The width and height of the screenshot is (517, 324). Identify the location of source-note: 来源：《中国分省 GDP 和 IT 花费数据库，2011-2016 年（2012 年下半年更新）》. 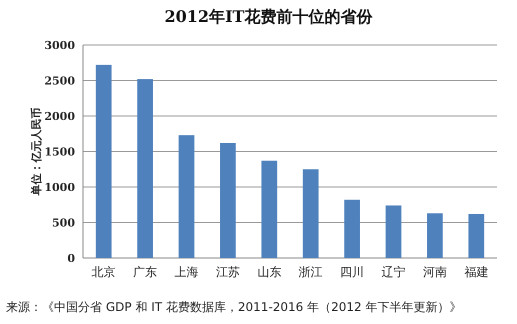
(234, 307).